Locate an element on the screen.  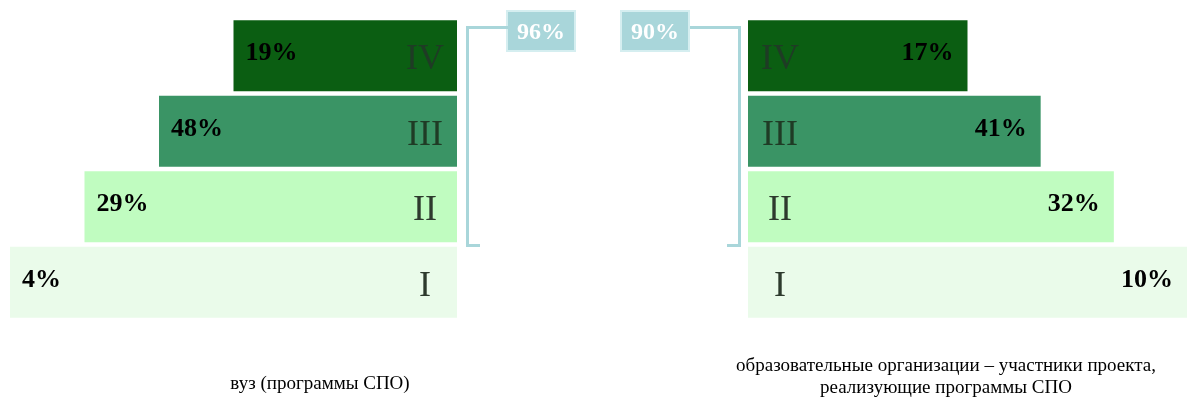
text: 96% is located at coordinates (541, 31).